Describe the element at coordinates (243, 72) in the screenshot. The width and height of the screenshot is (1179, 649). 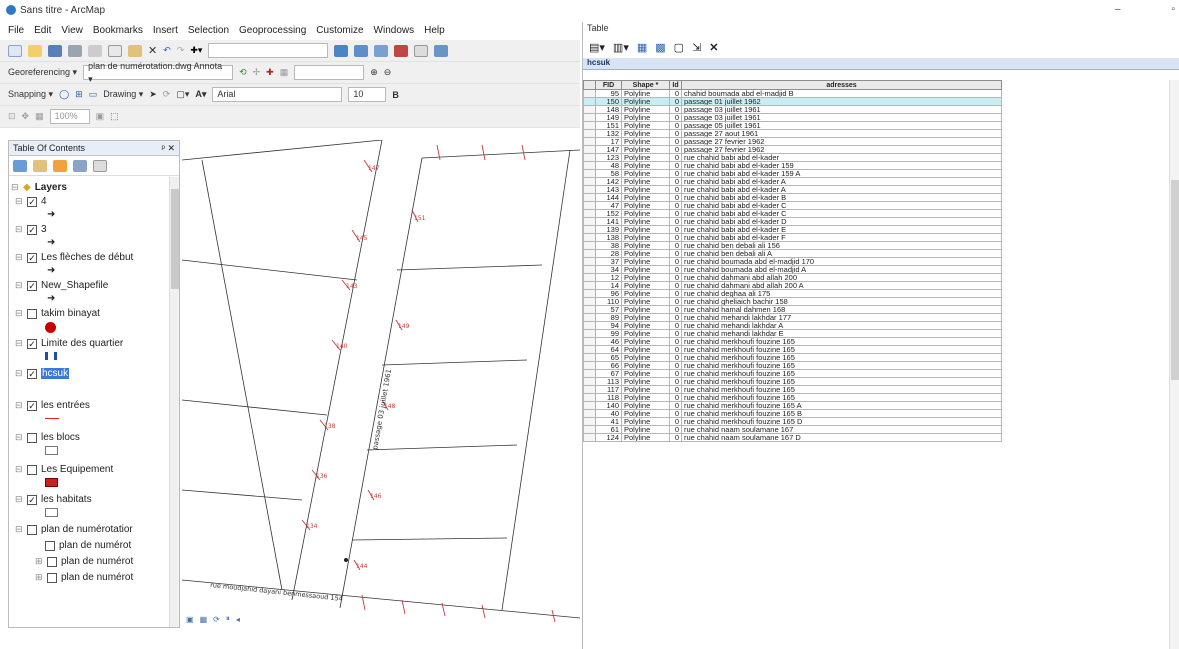
I see `rotate-icon: ⟲` at that location.